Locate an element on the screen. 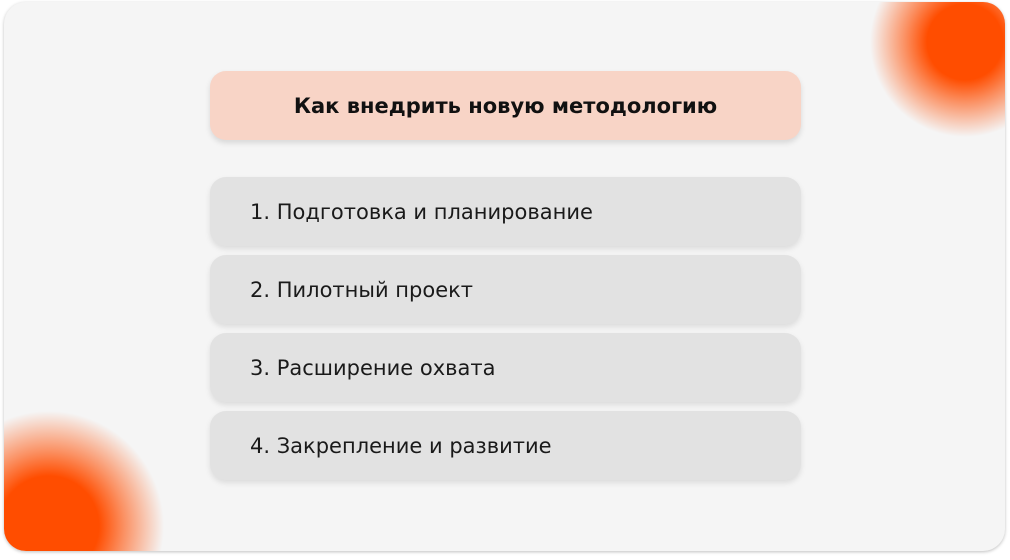 Image resolution: width=1010 pixels, height=560 pixels. slide-title: Как внедрить новую методологию is located at coordinates (505, 105).